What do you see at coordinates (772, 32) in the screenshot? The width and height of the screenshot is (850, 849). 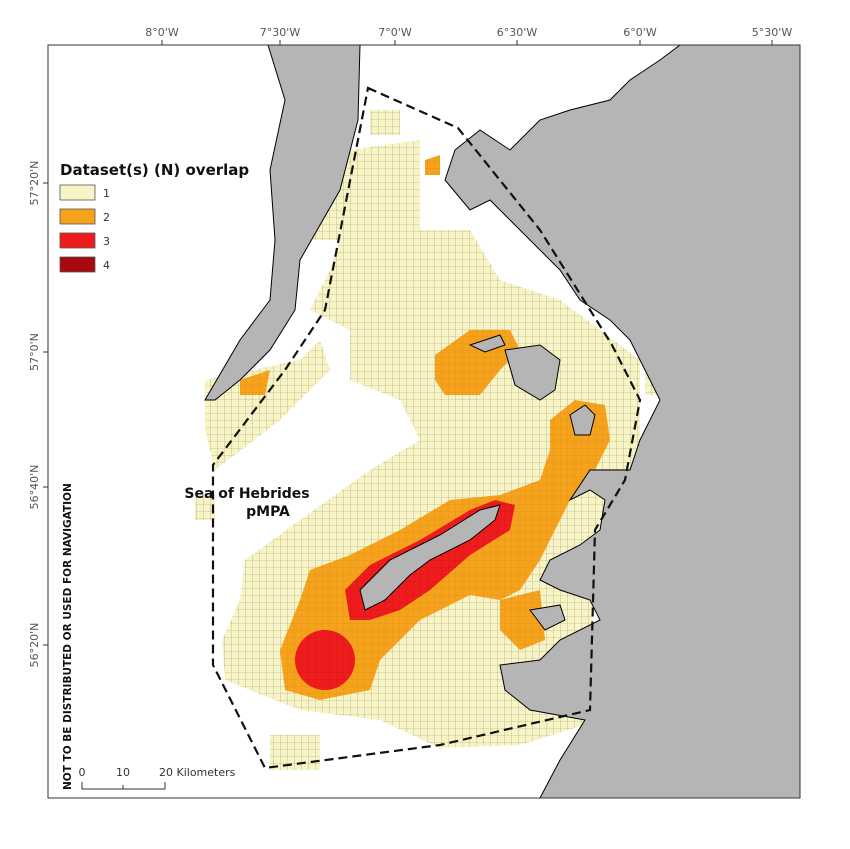 I see `longitude-label: 5°30'W` at bounding box center [772, 32].